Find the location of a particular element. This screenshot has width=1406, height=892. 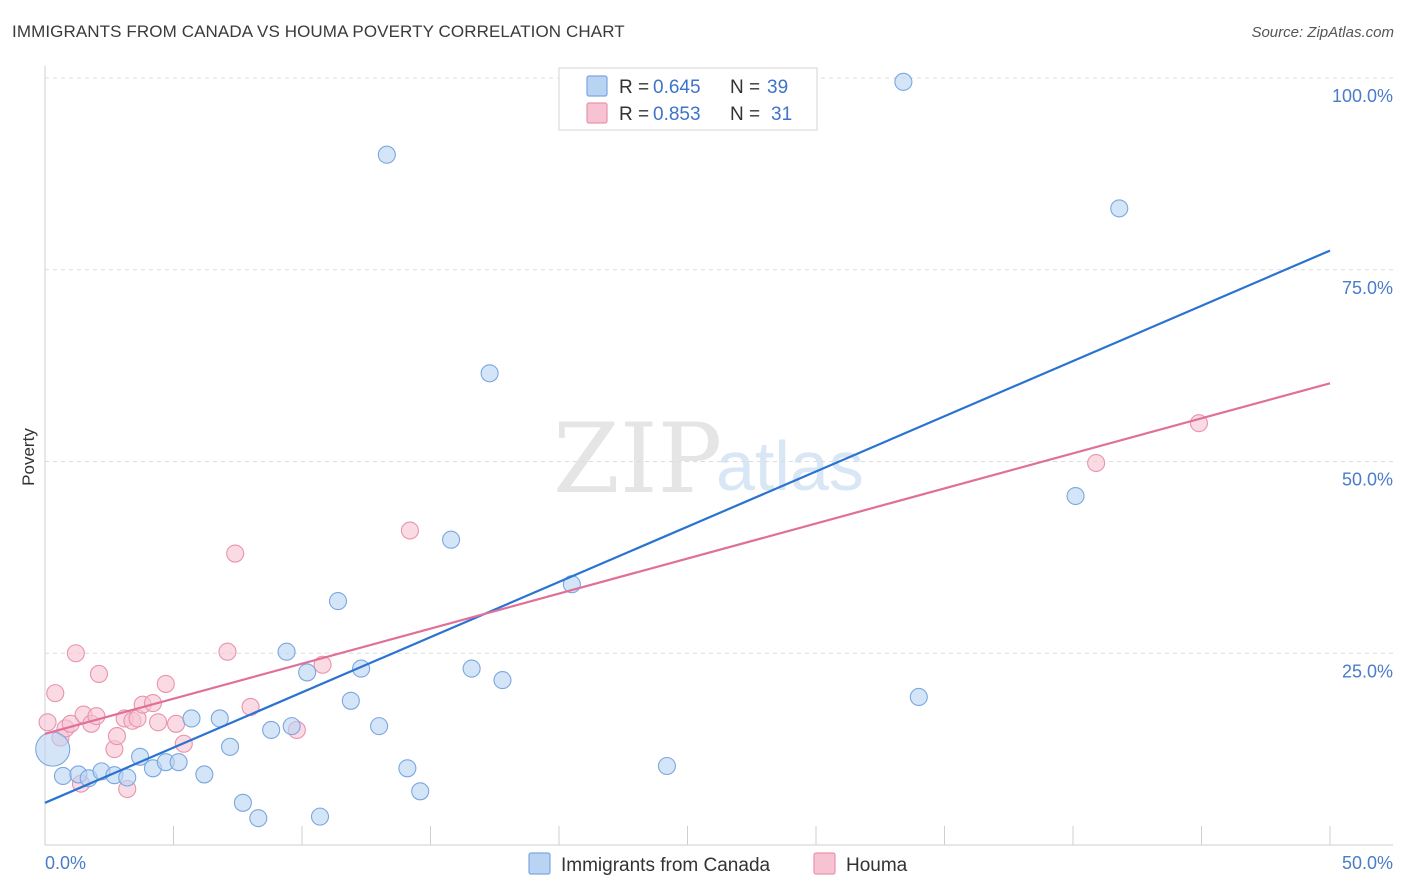

series-legend-swatch-houma is located at coordinates (824, 863).